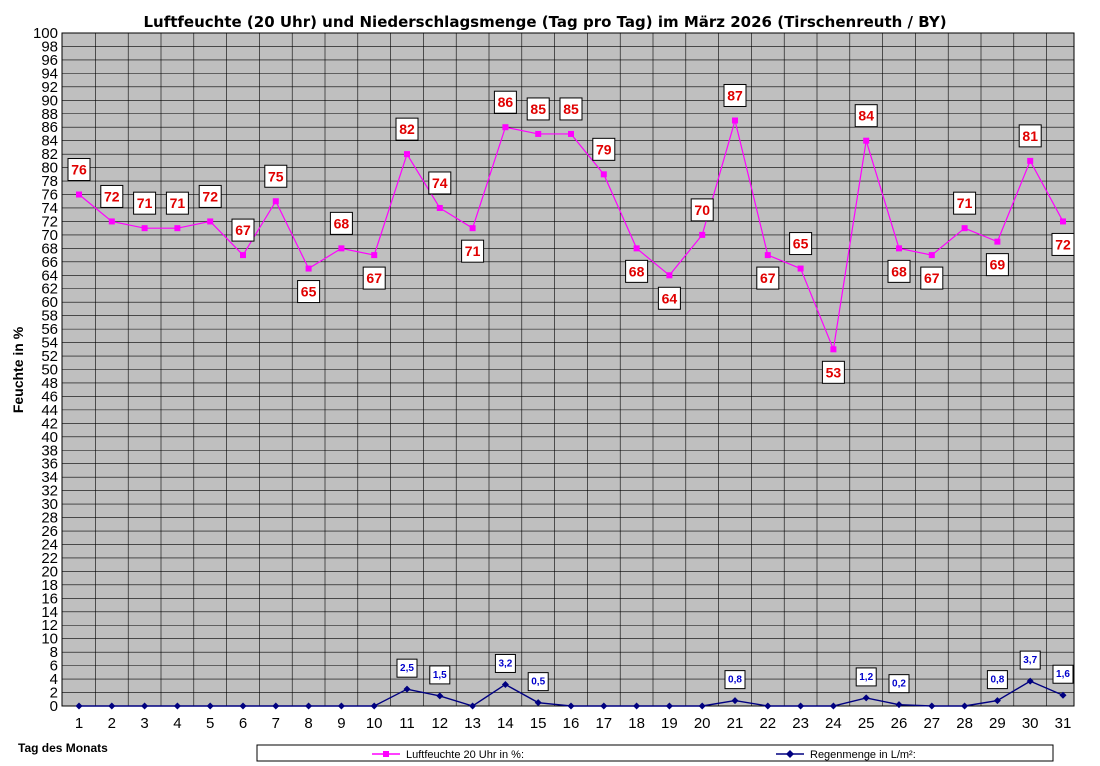 This screenshot has height=766, width=1100. Describe the element at coordinates (49, 302) in the screenshot. I see `y-tick-label: 60` at that location.